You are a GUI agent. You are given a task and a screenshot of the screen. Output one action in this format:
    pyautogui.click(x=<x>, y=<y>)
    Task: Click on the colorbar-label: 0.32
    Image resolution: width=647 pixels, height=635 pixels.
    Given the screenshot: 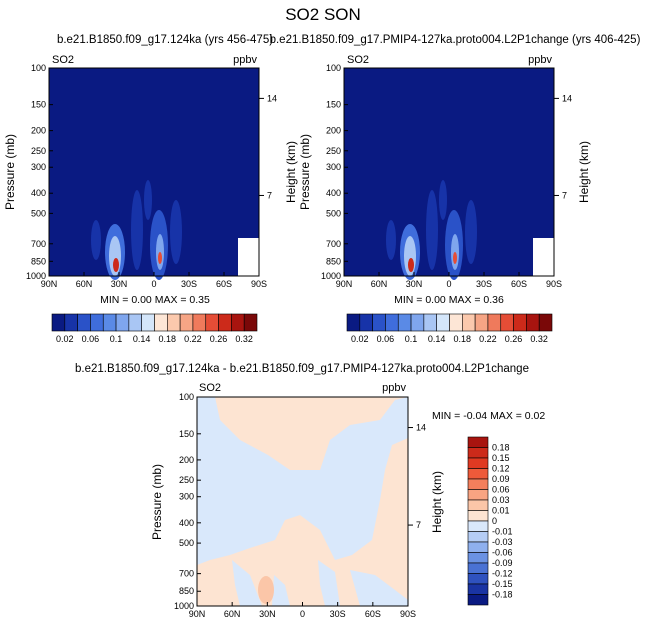 What is the action you would take?
    pyautogui.click(x=244, y=339)
    